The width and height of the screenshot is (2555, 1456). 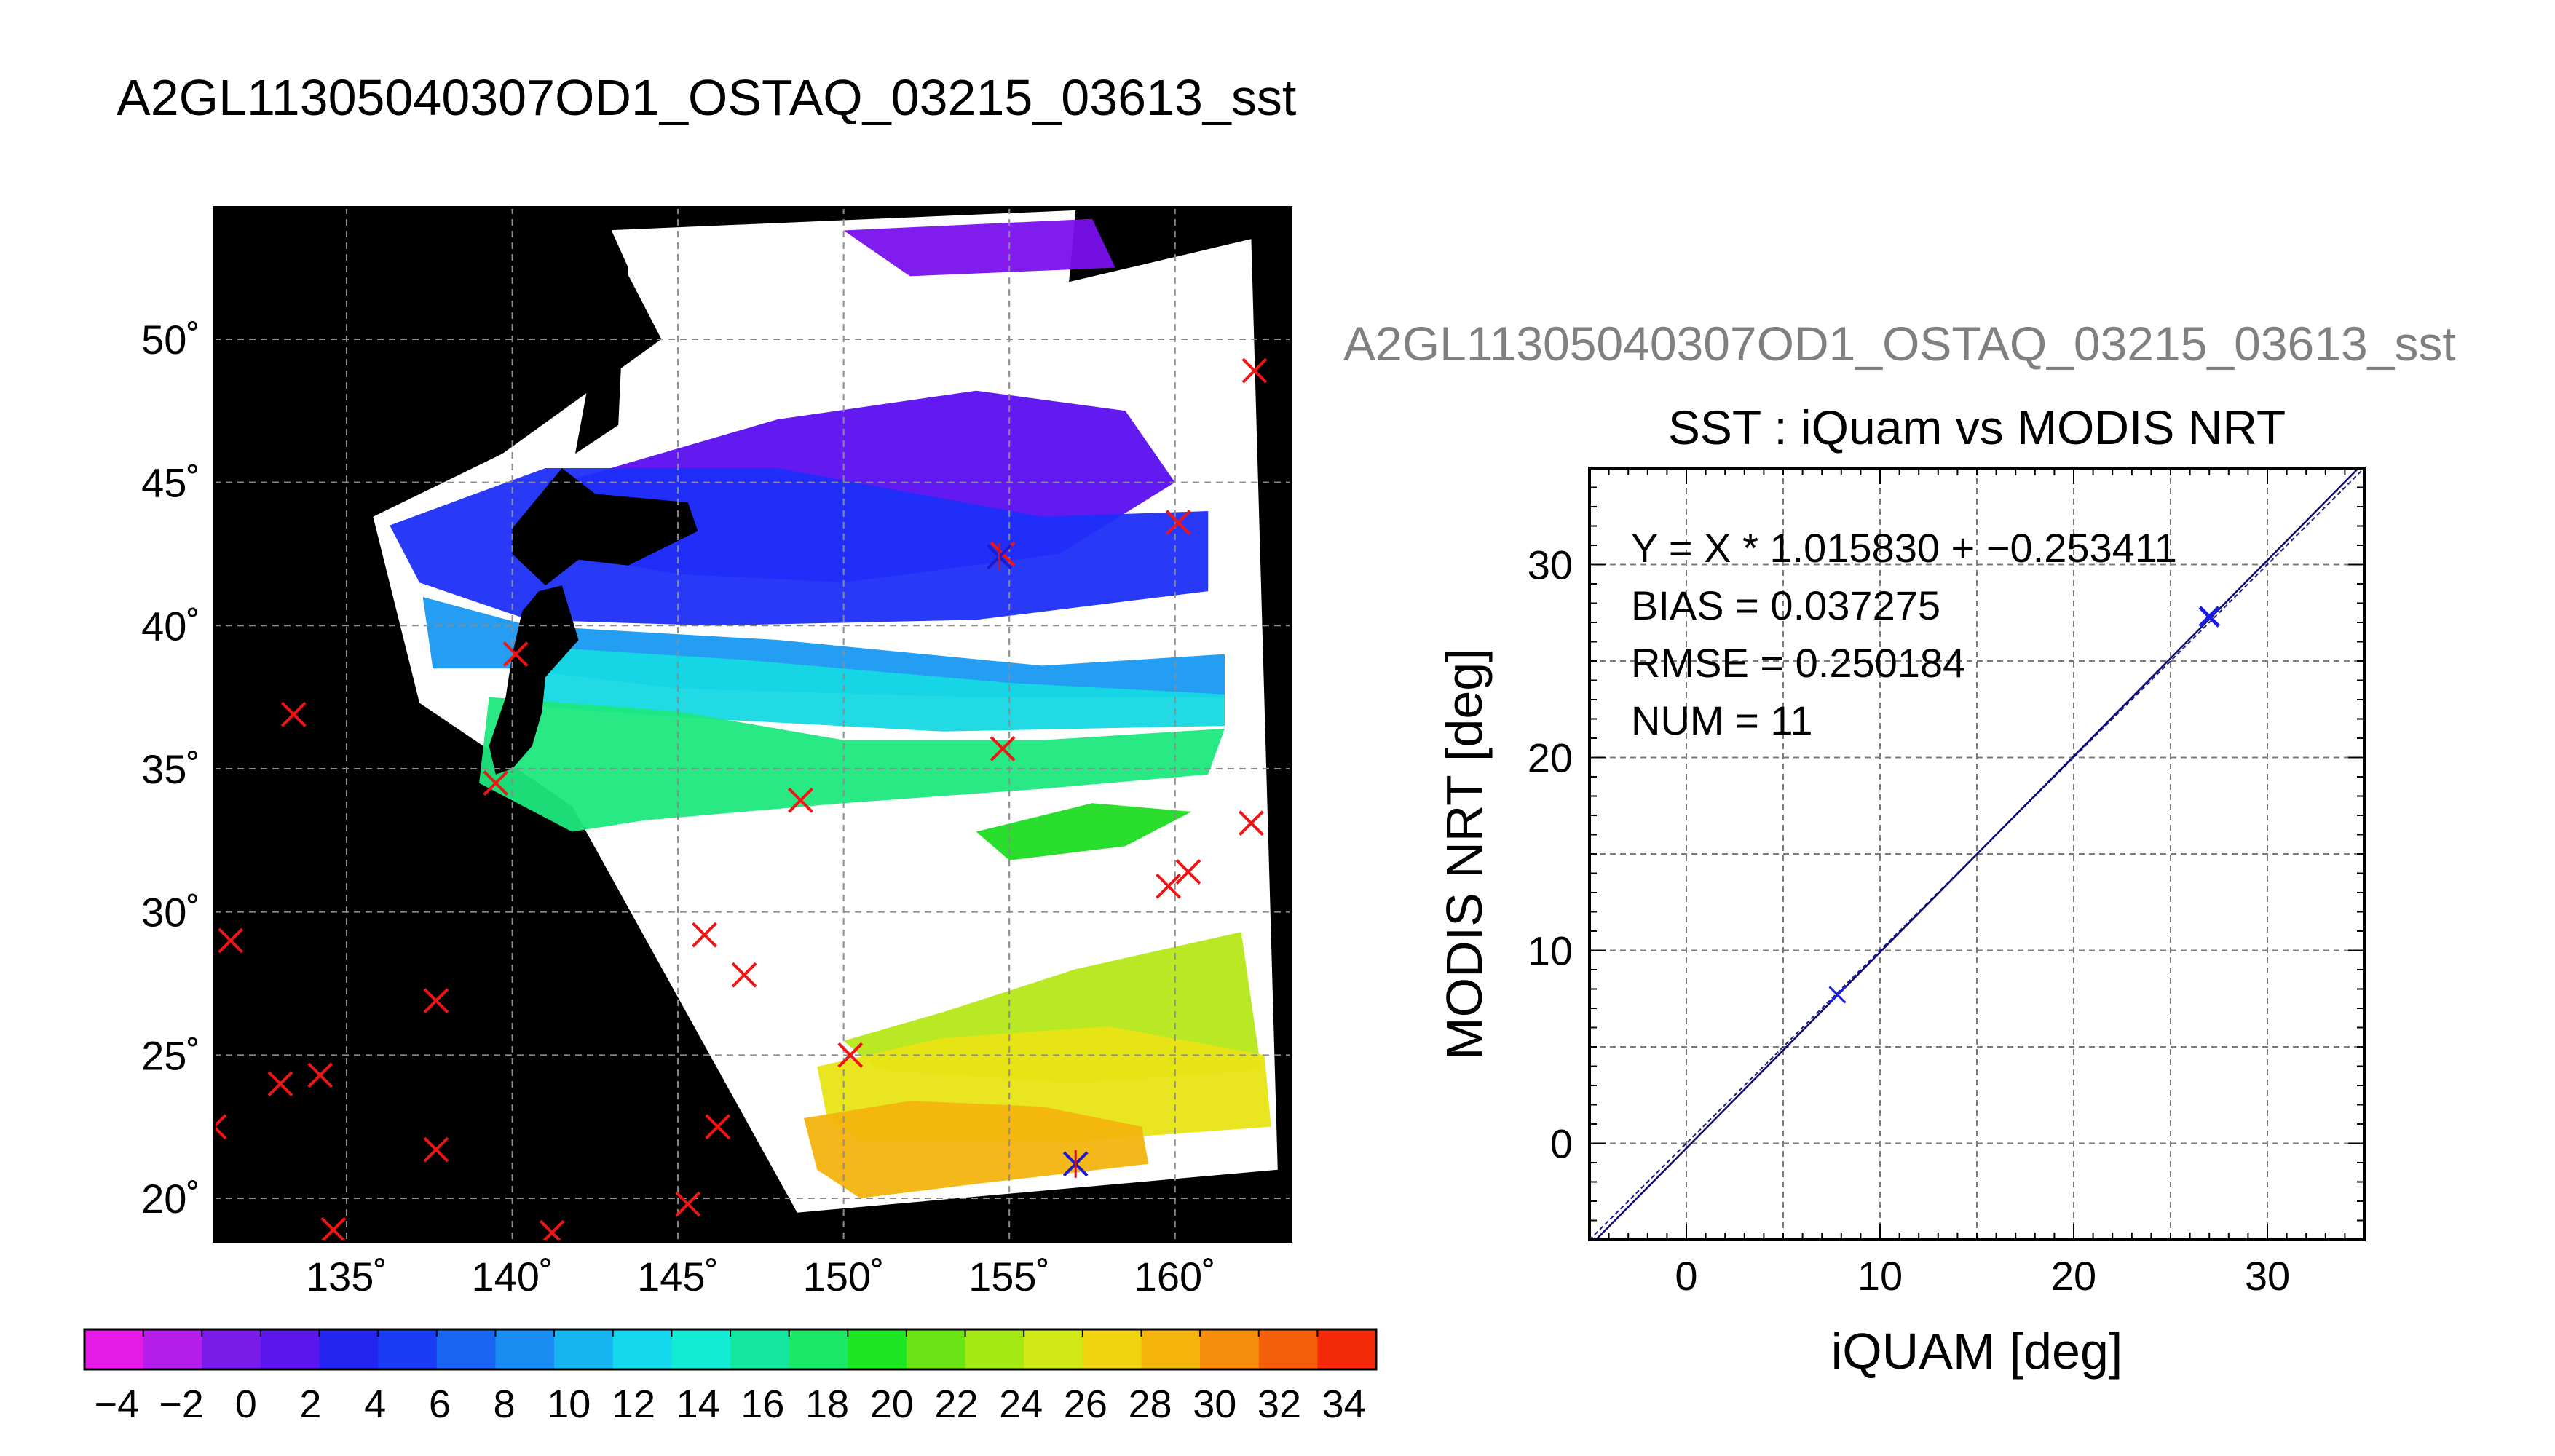 What do you see at coordinates (633, 1404) in the screenshot?
I see `colorbar-tick-label: 12` at bounding box center [633, 1404].